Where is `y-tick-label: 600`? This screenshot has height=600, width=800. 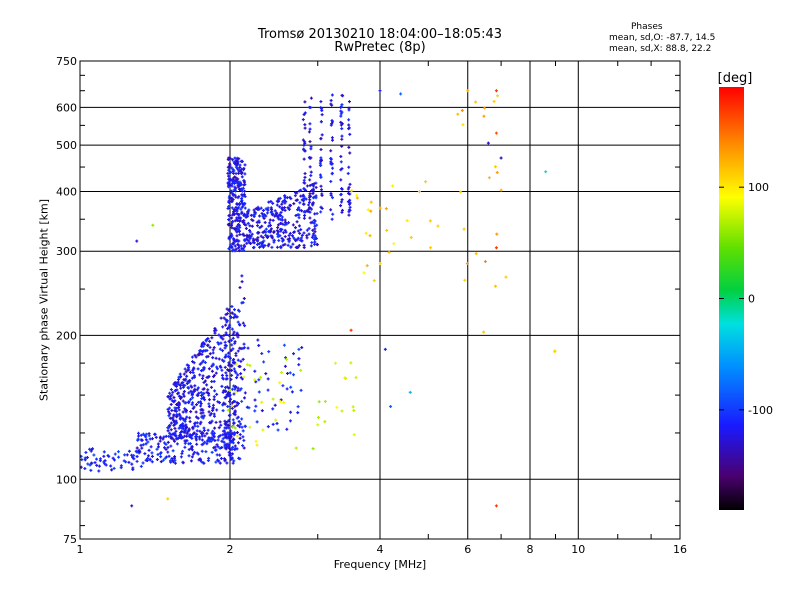 y-tick-label: 600 is located at coordinates (66, 107).